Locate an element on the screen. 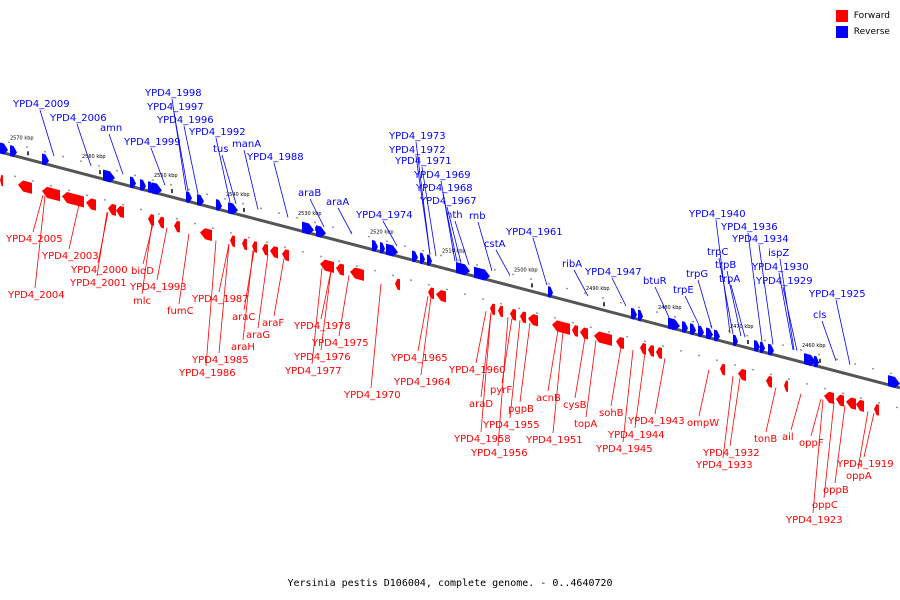 This screenshot has width=900, height=600. gene-label-ypd4-1968: YPD4_1968 is located at coordinates (444, 188).